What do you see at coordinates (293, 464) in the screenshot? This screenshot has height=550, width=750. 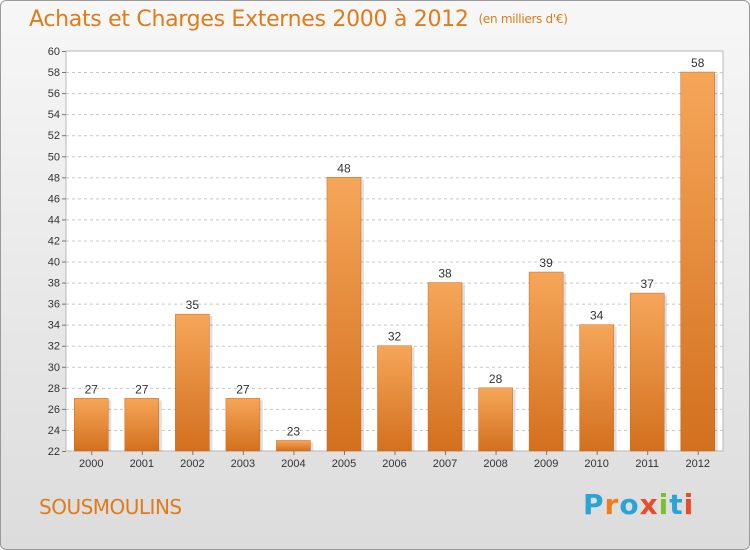 I see `x-tick-label: 2004` at bounding box center [293, 464].